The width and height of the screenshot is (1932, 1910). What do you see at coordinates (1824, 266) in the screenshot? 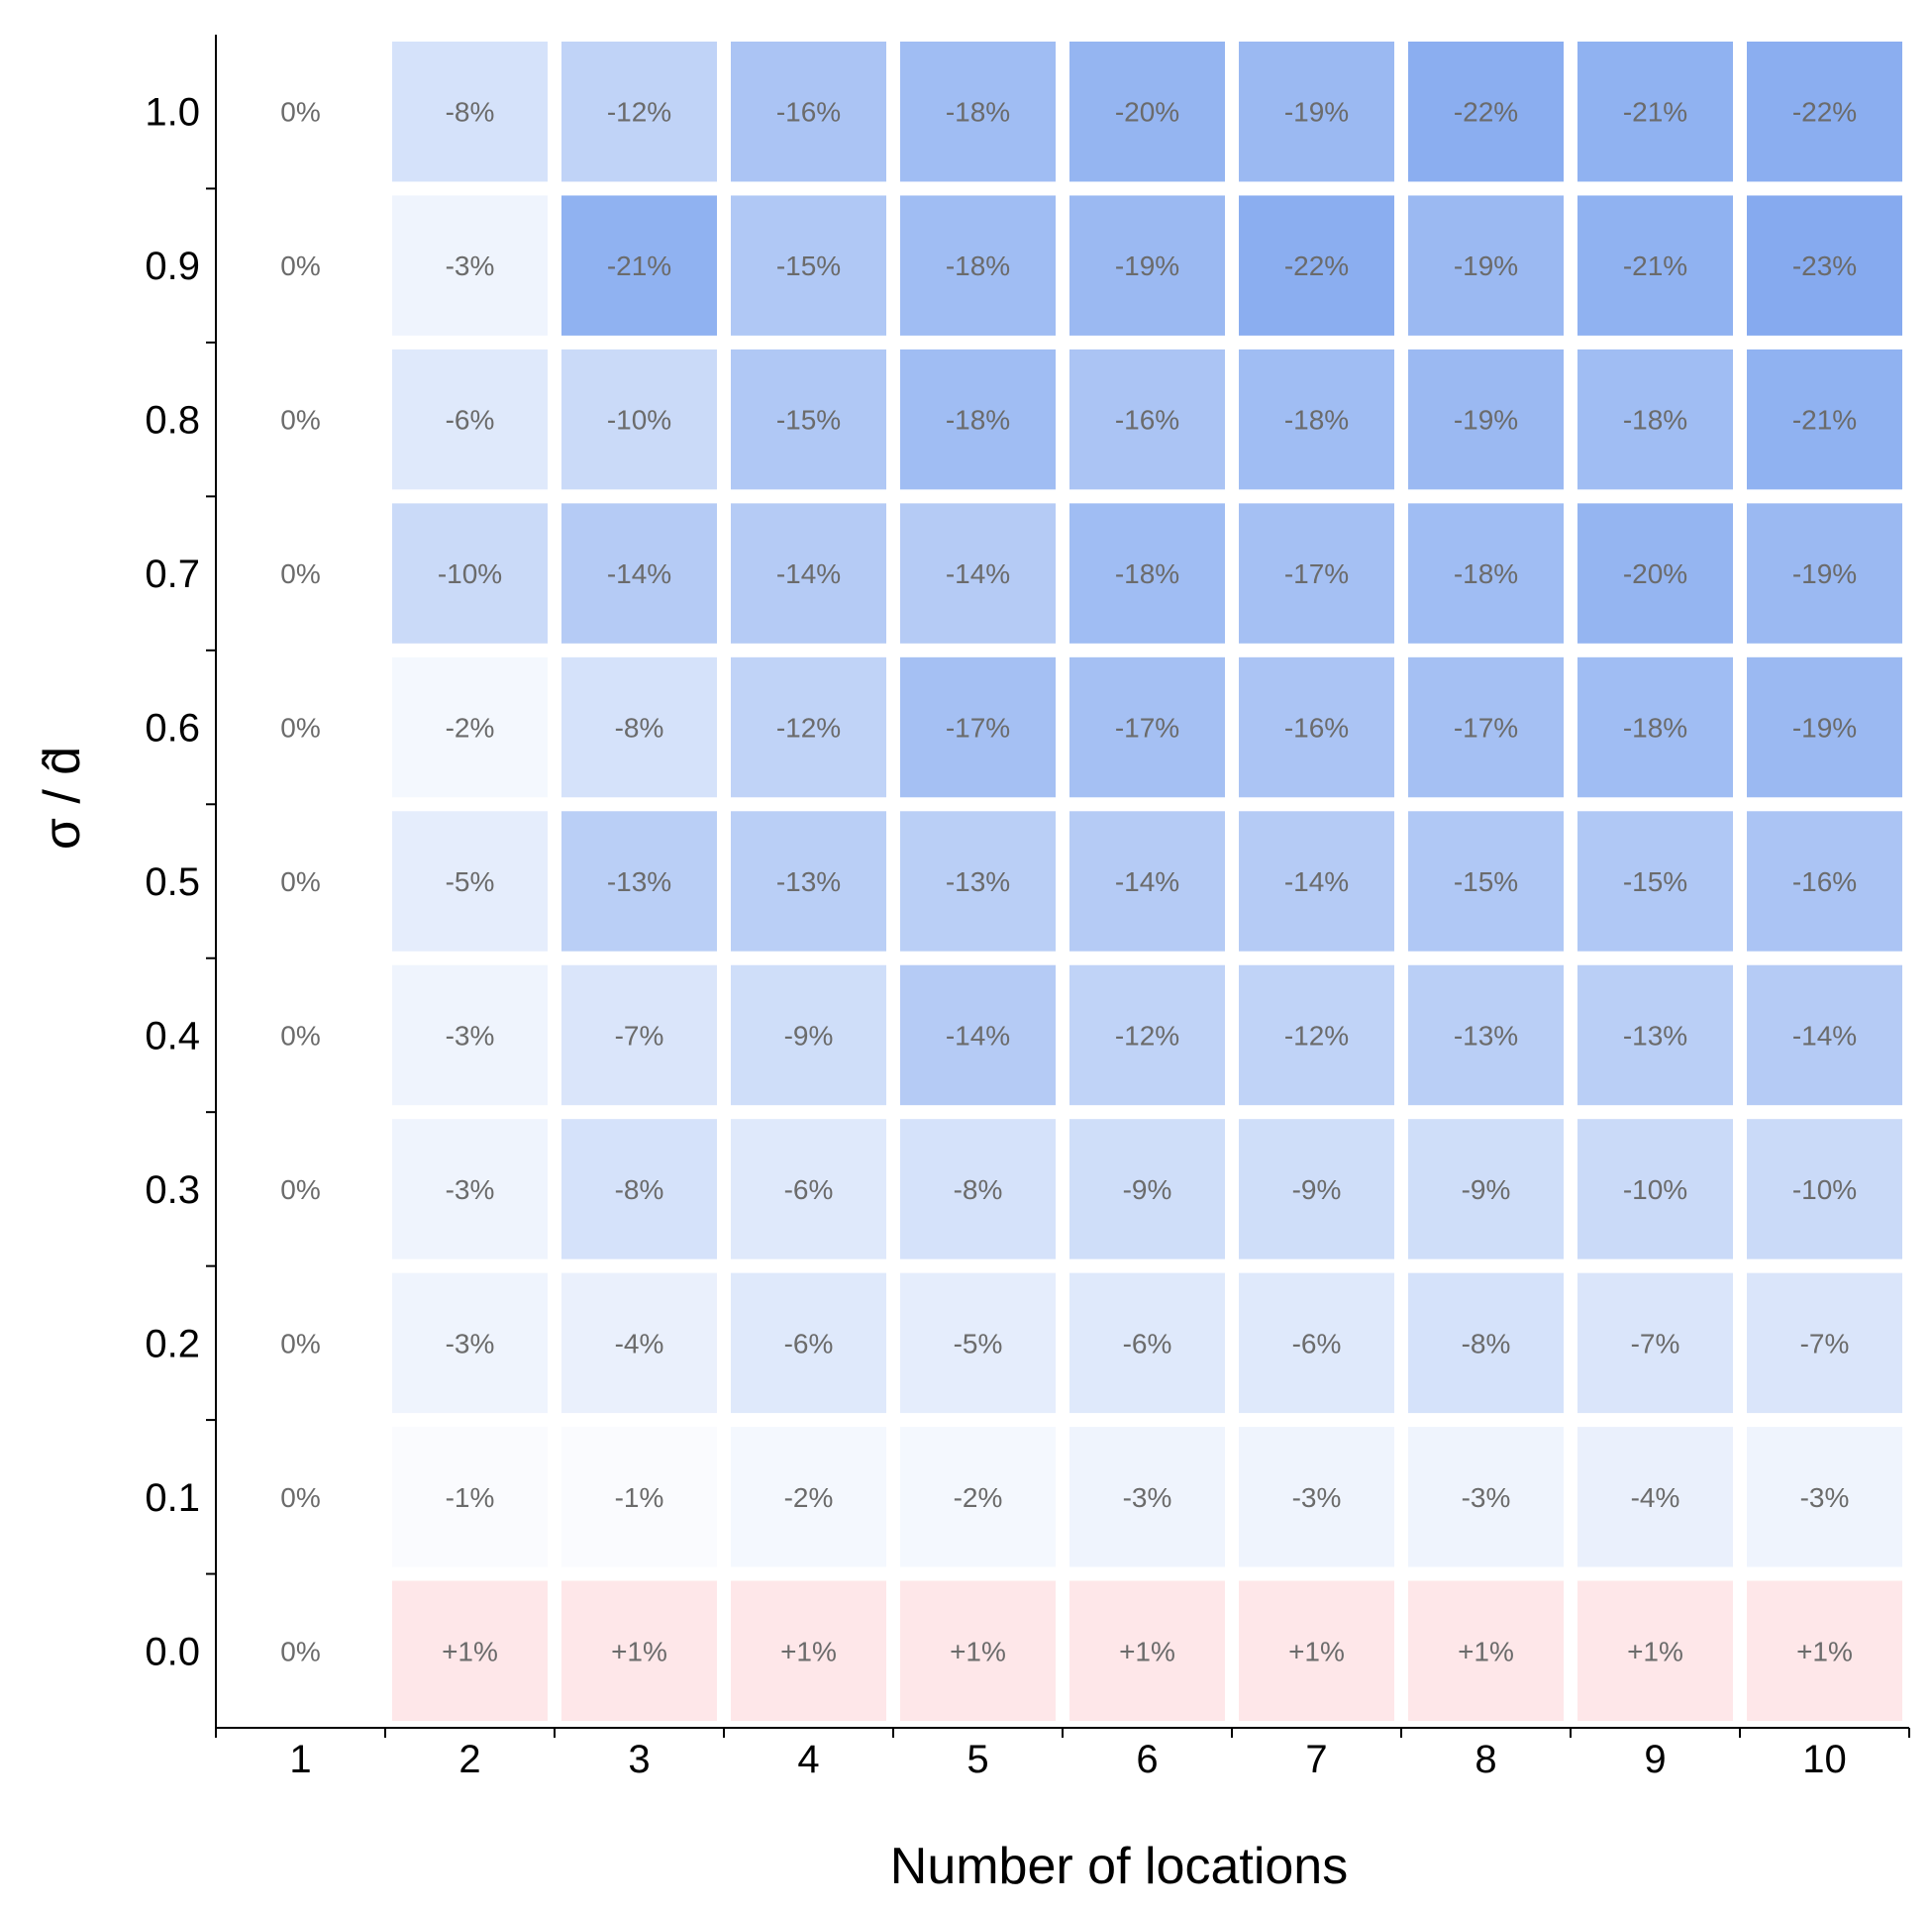
I see `cell-value-label: -23%` at bounding box center [1824, 266].